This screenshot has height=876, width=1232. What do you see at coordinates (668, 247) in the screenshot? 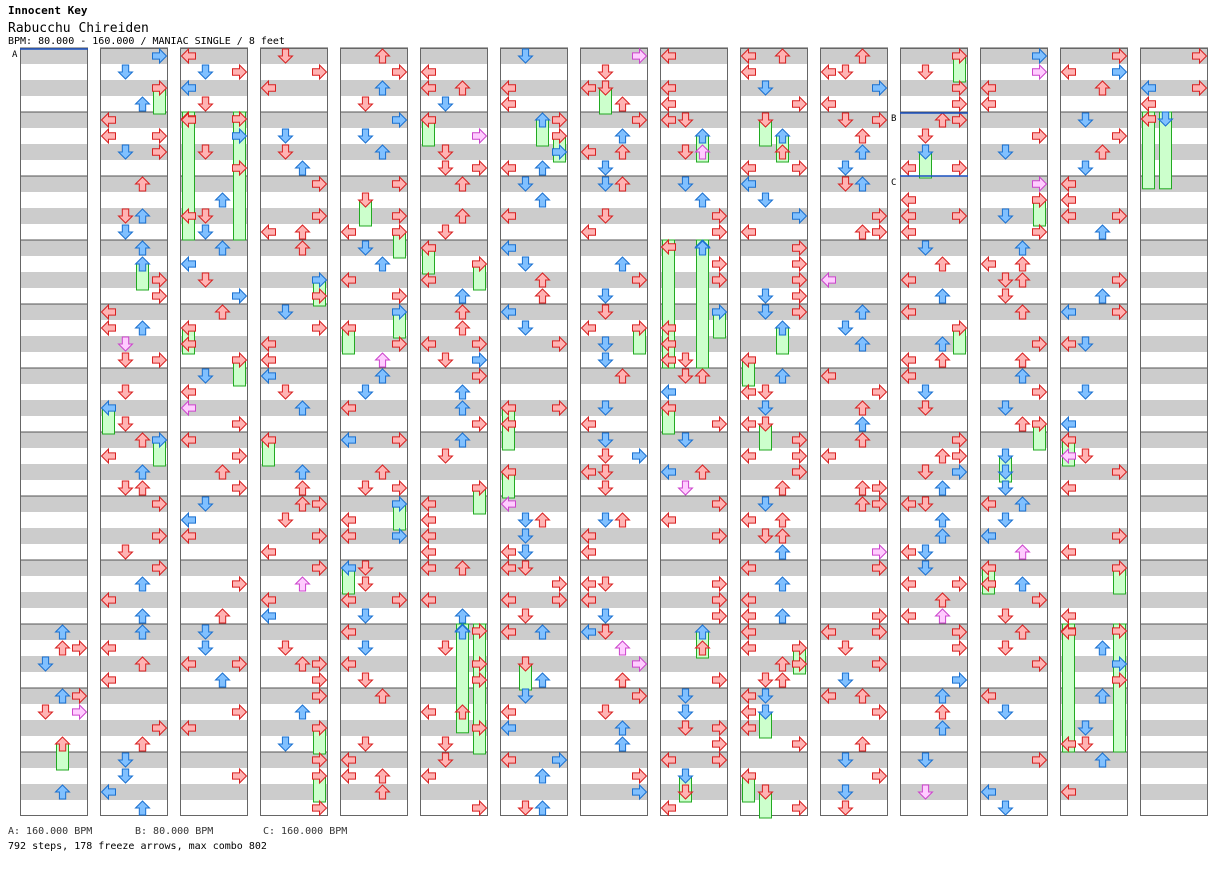
I see `freeze-head-arrow` at bounding box center [668, 247].